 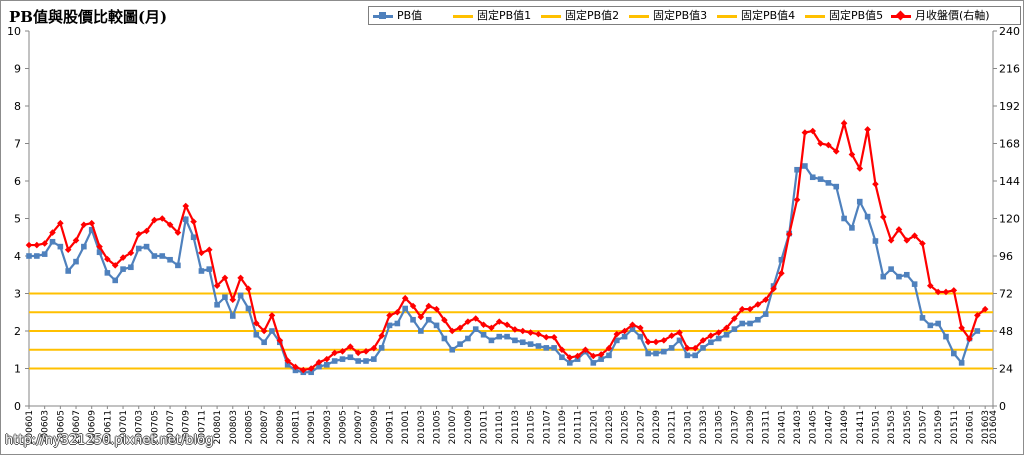 I want to click on x-tick-label: 200811, so click(x=296, y=427).